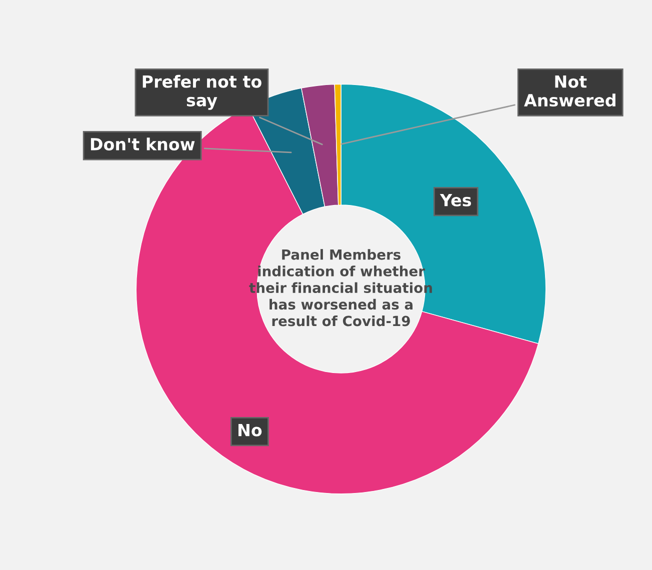  What do you see at coordinates (456, 200) in the screenshot?
I see `slice-label: Yes` at bounding box center [456, 200].